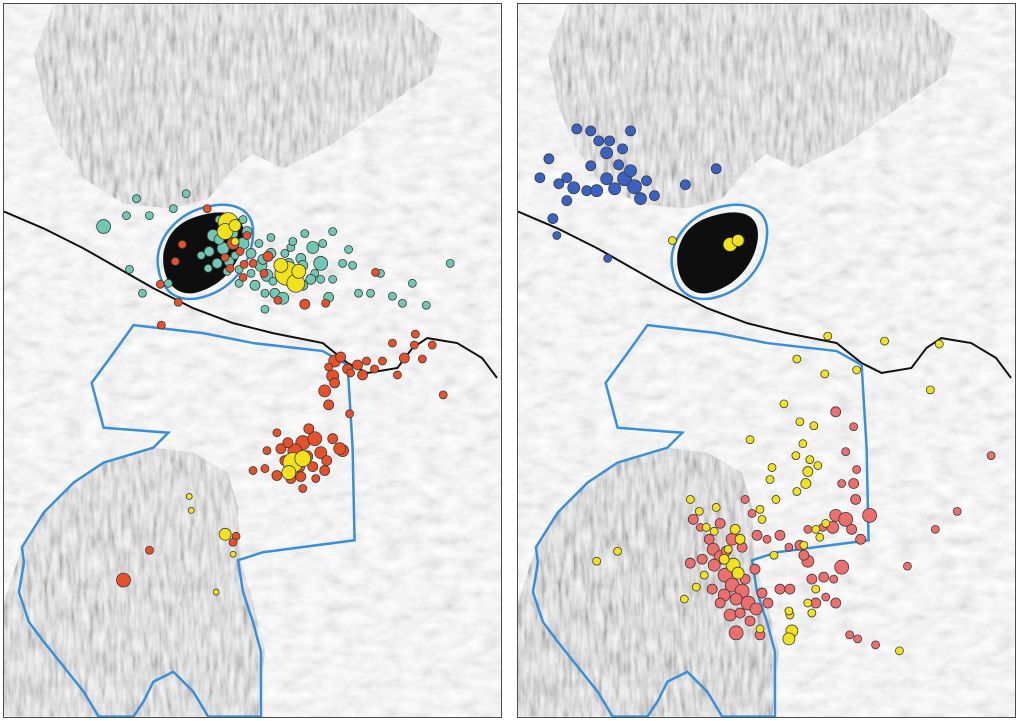  I want to click on lake-boundary-outline, so click(205, 252).